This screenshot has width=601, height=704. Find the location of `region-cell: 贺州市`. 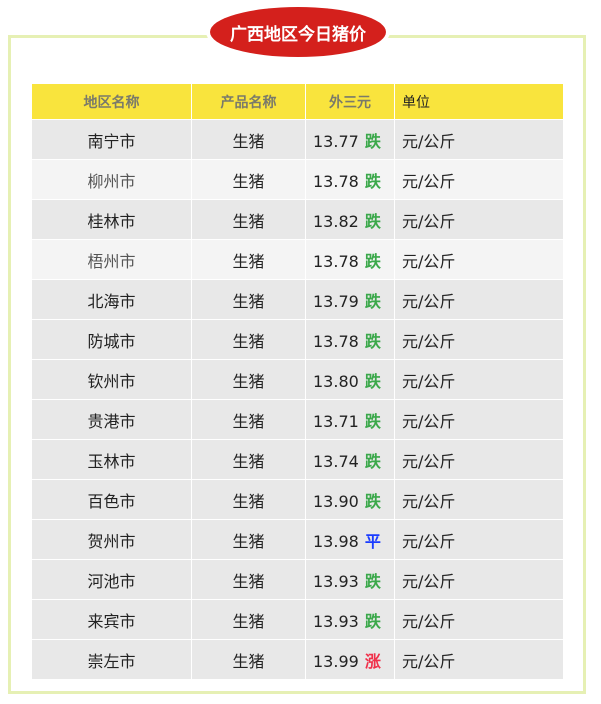

region-cell: 贺州市 is located at coordinates (111, 539).